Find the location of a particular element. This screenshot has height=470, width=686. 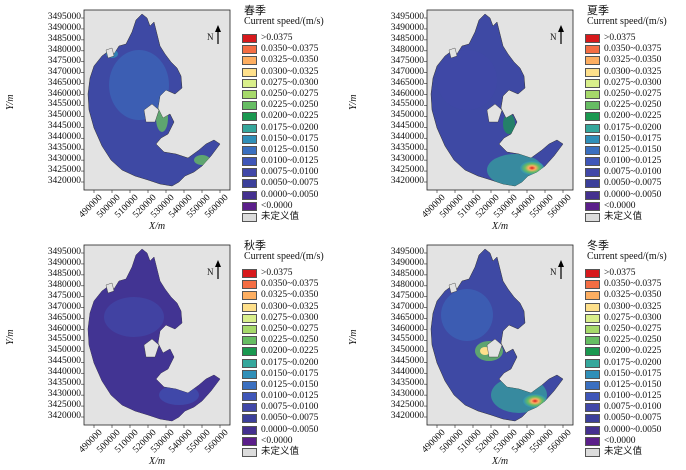

y-tick-label: 3460000 is located at coordinates (64, 328).